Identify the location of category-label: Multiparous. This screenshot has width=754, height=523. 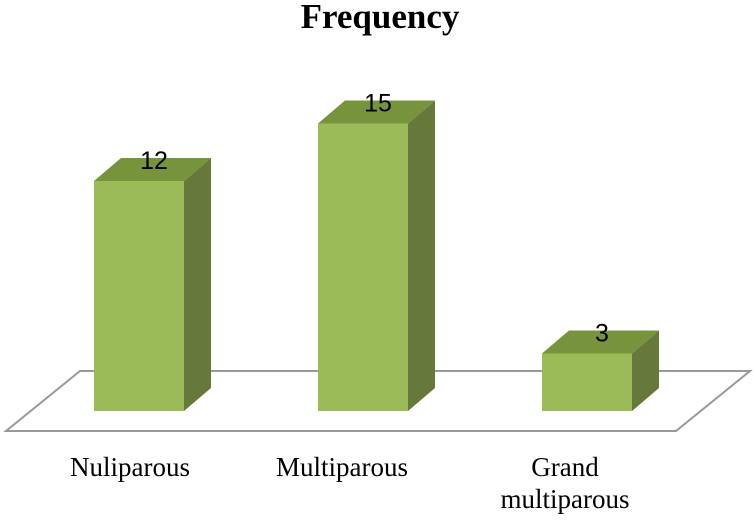
(342, 467).